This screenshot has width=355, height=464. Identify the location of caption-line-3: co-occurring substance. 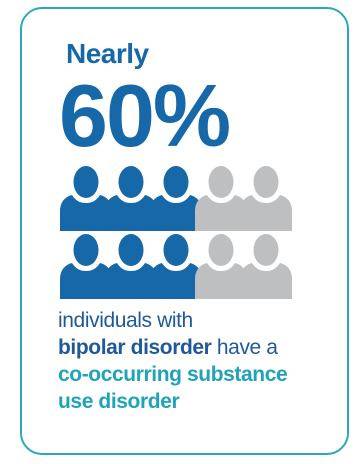
(173, 374).